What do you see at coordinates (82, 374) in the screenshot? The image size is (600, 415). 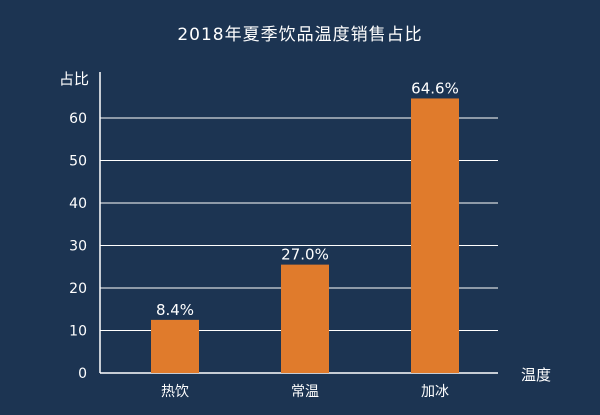 I see `y-tick-label: 0` at bounding box center [82, 374].